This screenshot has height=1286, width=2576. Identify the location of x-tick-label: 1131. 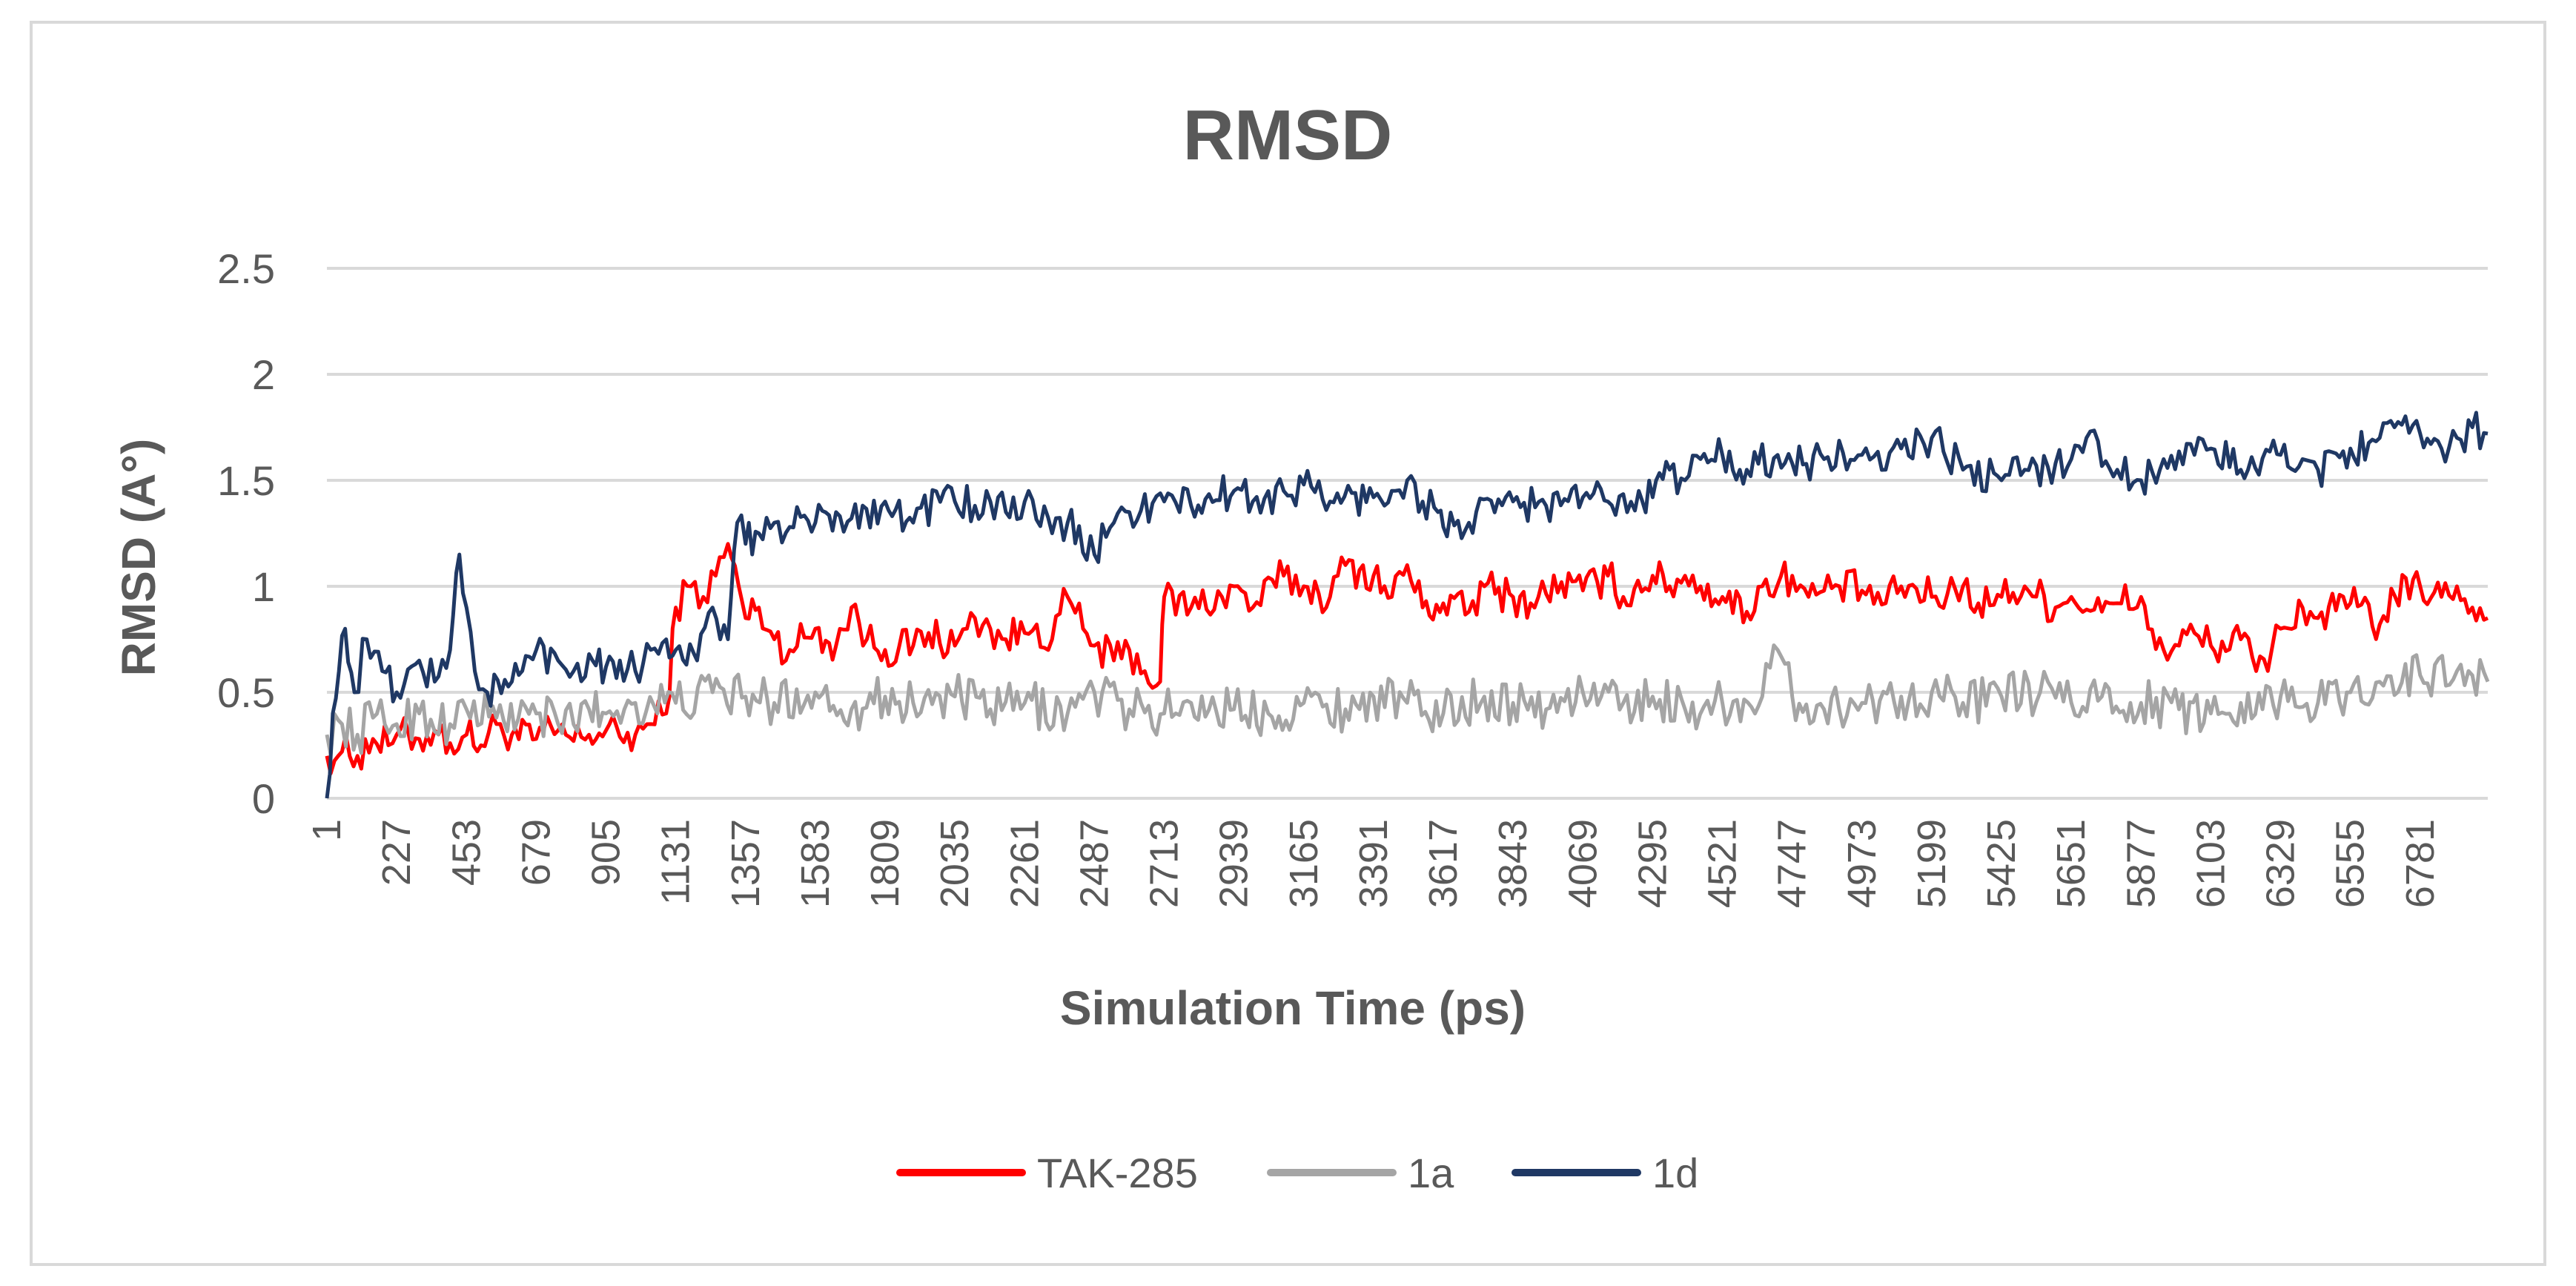
(676, 862).